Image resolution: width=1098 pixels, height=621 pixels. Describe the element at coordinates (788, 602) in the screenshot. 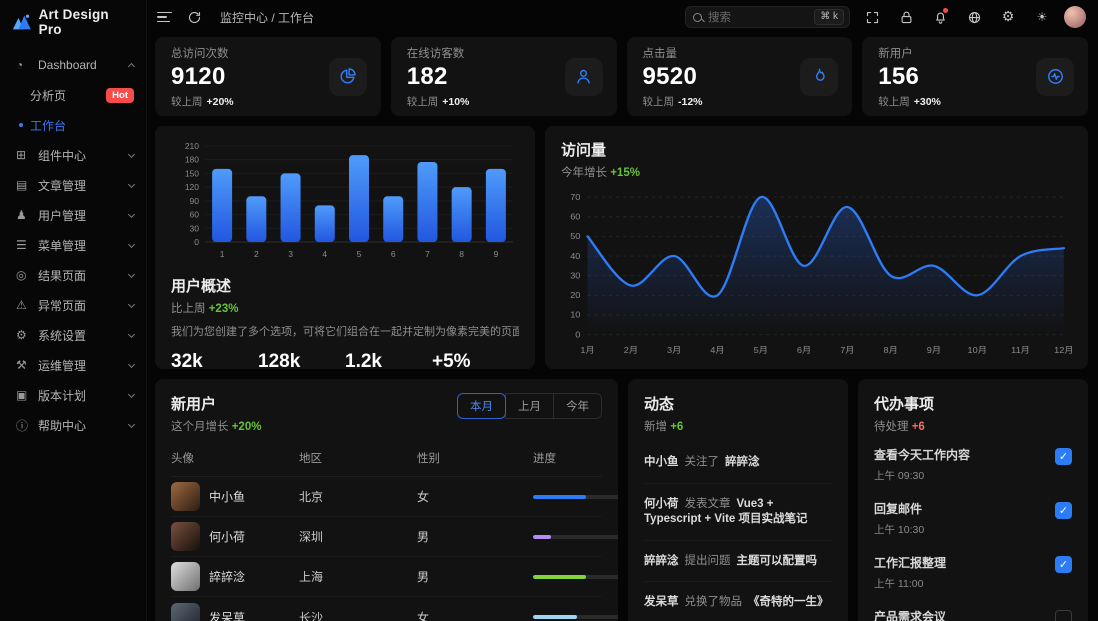

I see `activity-target: 《奇特的一生》` at that location.